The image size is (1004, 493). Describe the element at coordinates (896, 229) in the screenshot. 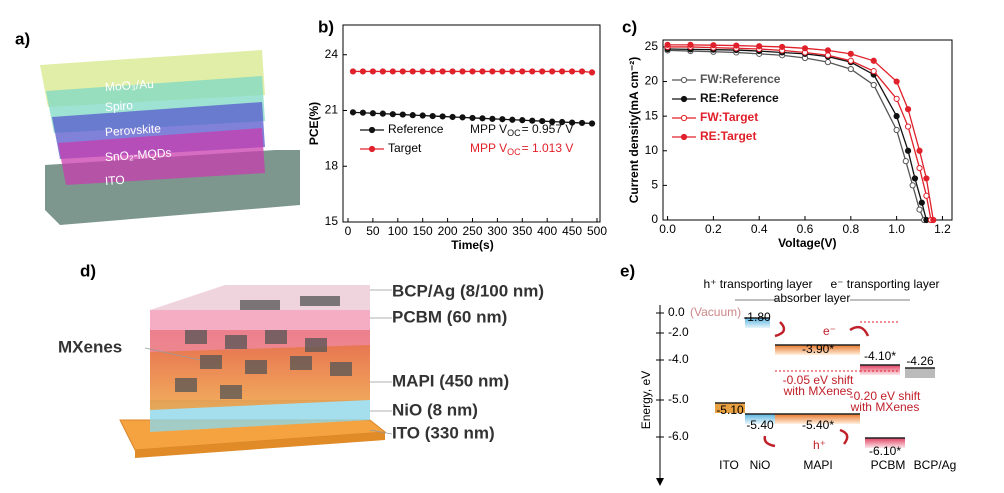

I see `x-tick-label: 1.0` at that location.